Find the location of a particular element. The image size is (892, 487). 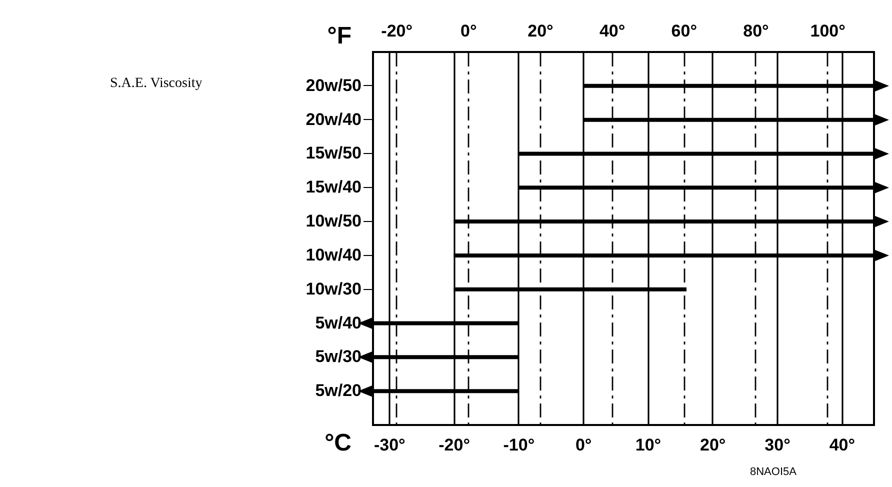

y-tick-label: 15w/40 is located at coordinates (334, 187).